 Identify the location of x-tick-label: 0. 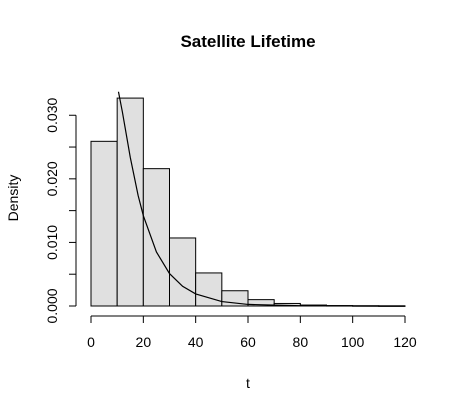
(91, 342).